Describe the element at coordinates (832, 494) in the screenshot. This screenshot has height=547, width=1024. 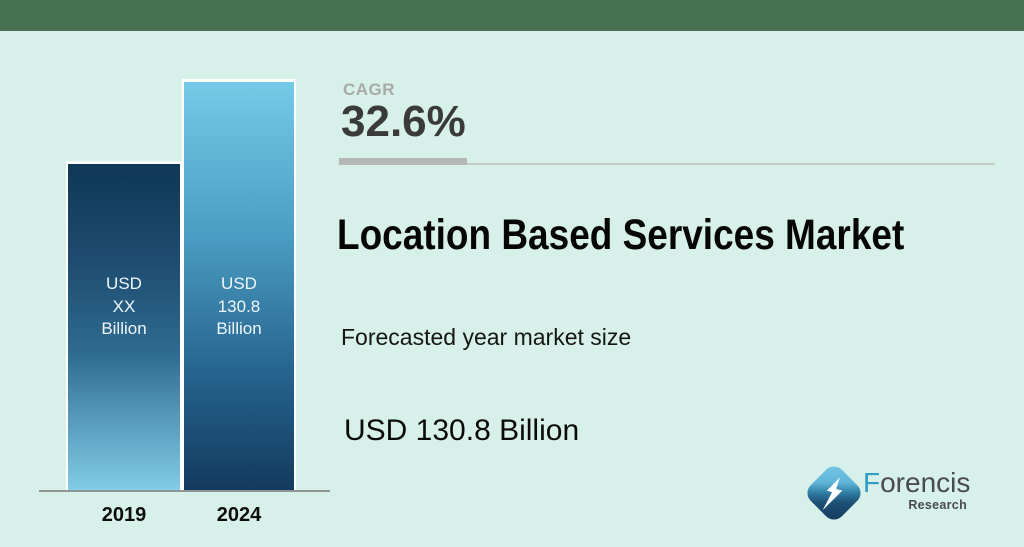
I see `lightning-bolt-icon` at that location.